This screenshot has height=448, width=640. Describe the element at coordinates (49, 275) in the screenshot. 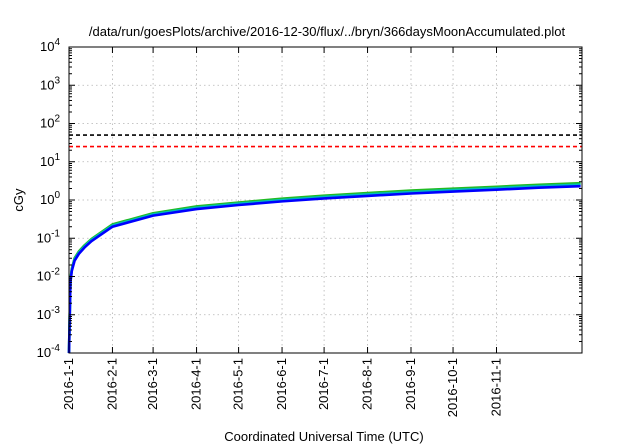

I see `y-tick-label: 10⁻²` at that location.